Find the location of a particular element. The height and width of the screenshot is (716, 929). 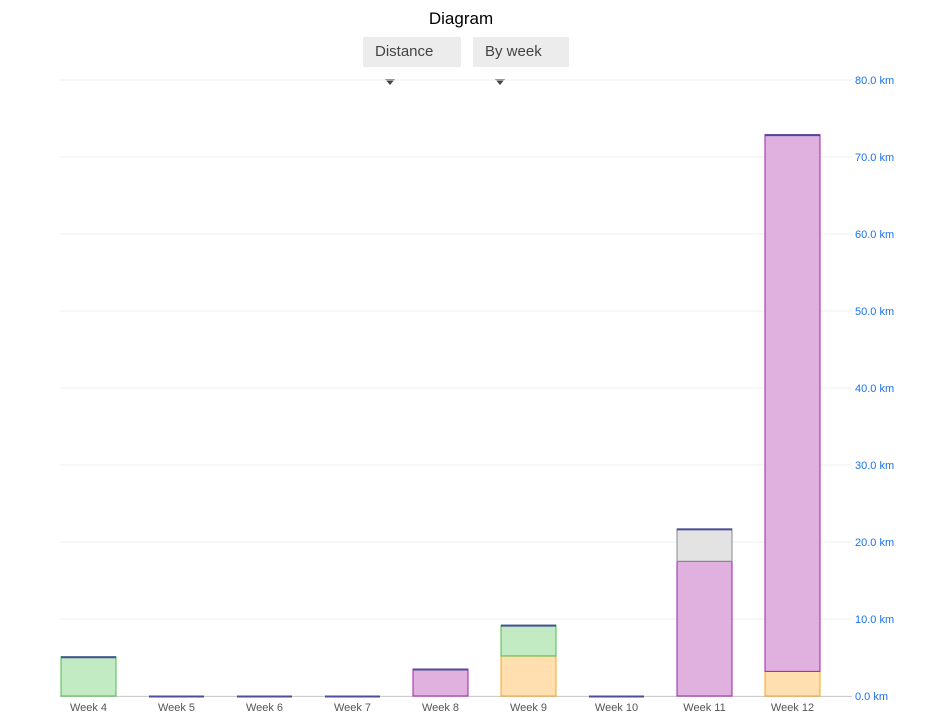

metric-dropdown-label: Distance is located at coordinates (404, 51).